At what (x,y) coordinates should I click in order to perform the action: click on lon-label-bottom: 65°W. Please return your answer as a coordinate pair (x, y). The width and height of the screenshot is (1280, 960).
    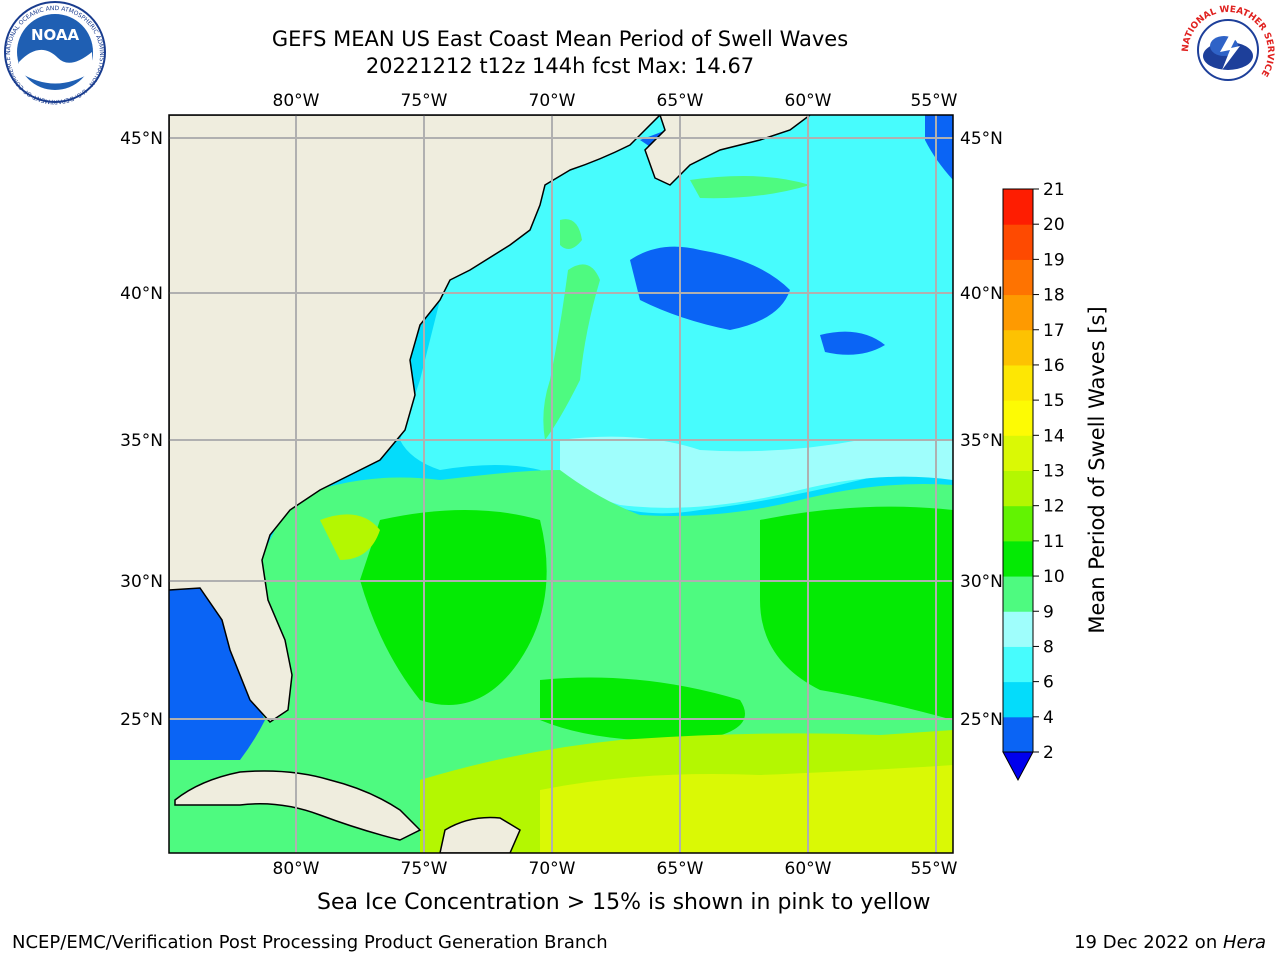
    Looking at the image, I should click on (680, 869).